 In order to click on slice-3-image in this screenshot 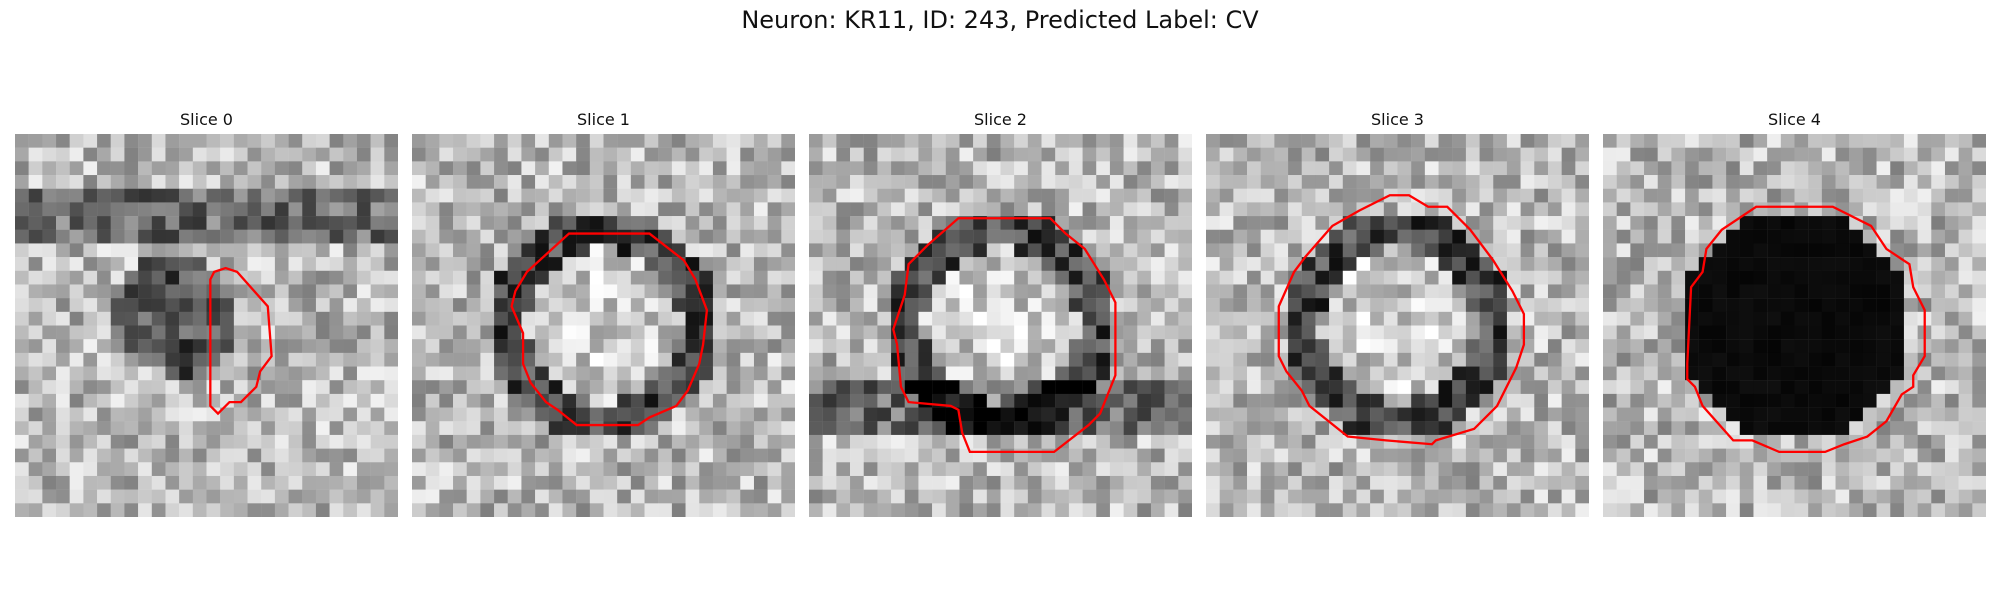, I will do `click(1397, 325)`.